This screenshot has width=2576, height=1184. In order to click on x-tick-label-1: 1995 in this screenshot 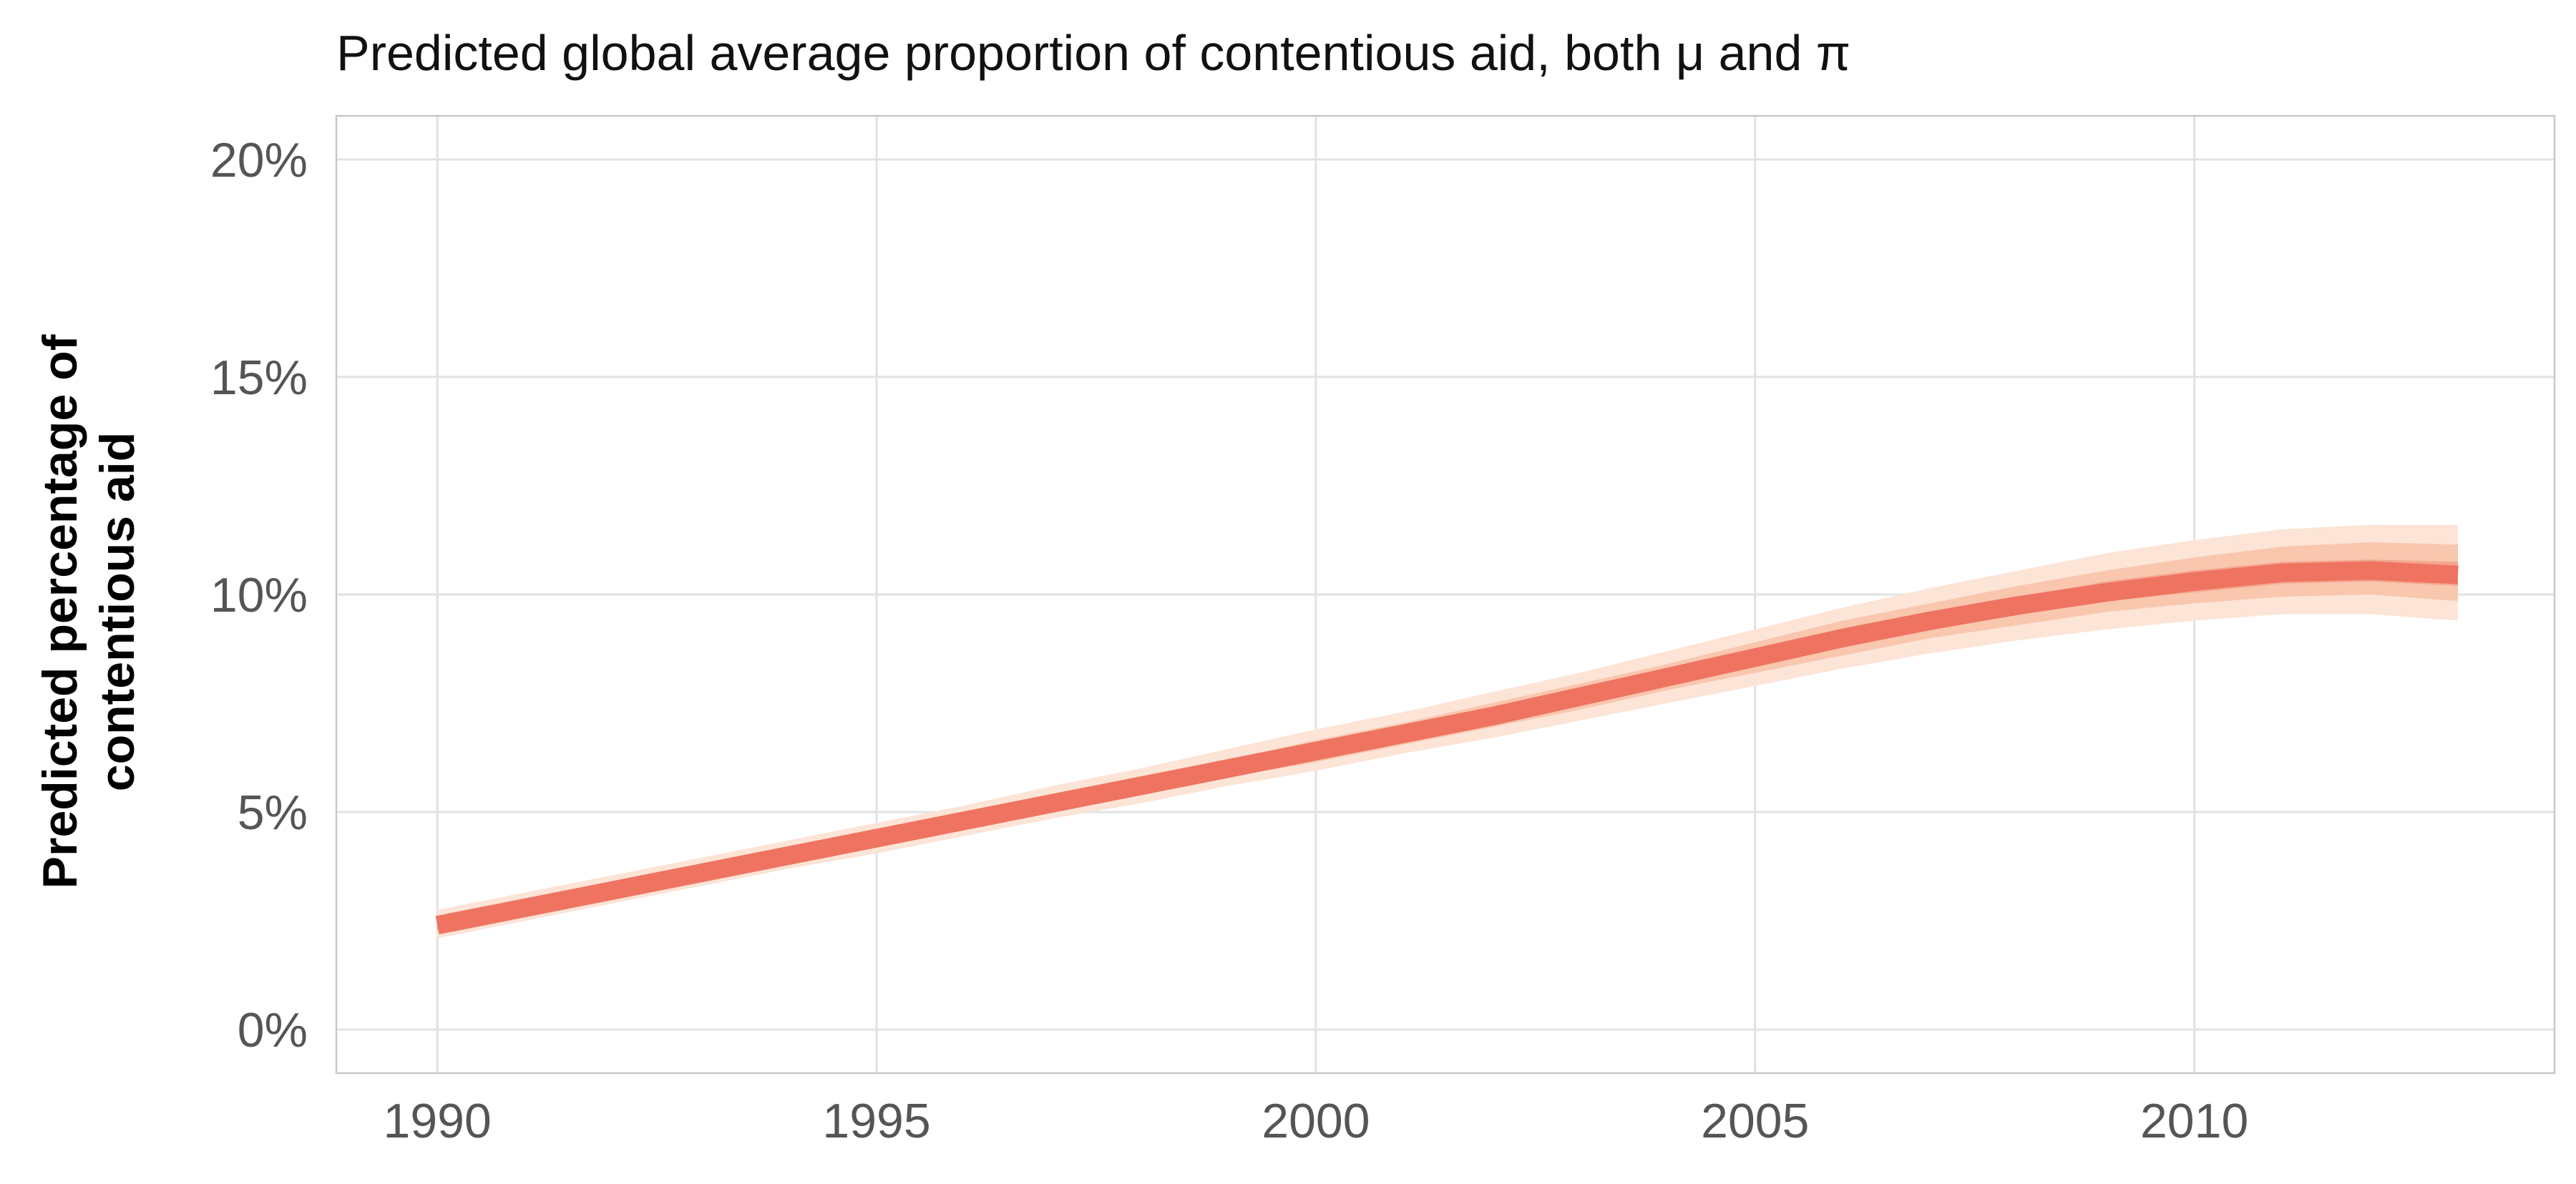, I will do `click(876, 1121)`.